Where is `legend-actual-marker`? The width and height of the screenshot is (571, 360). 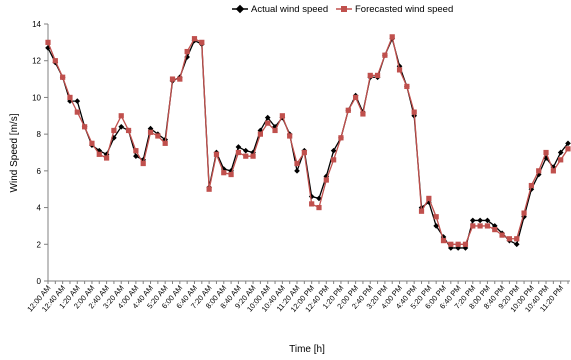
legend-actual-marker is located at coordinates (240, 9).